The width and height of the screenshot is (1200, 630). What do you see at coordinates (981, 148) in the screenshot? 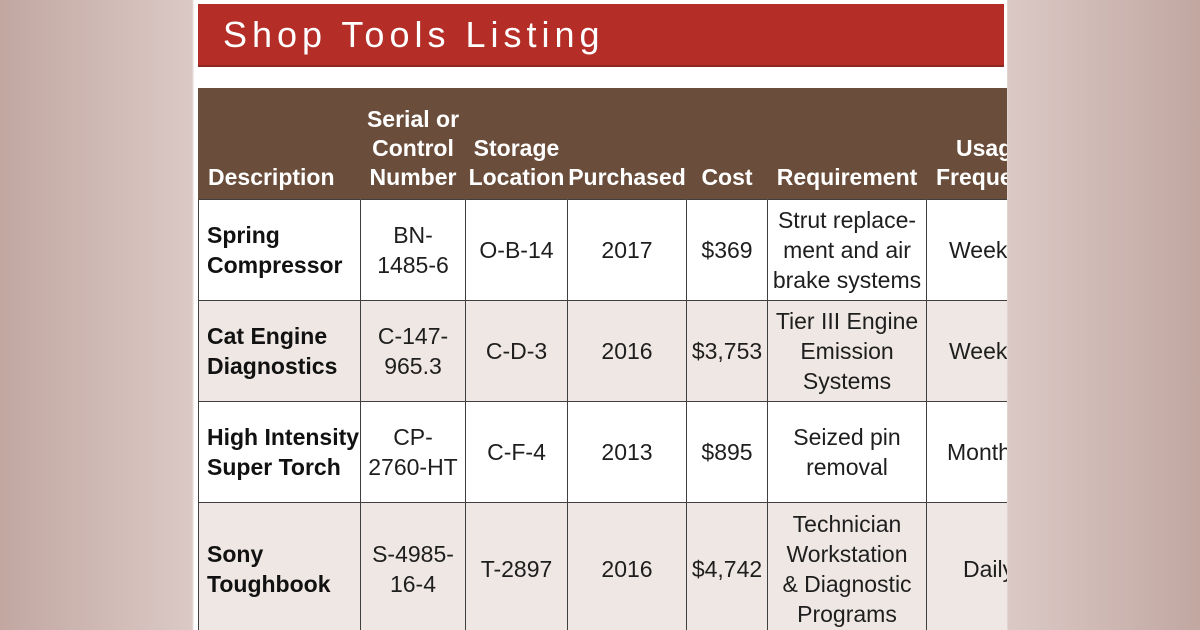
I see `header-usage-line-1: Usag` at bounding box center [981, 148].